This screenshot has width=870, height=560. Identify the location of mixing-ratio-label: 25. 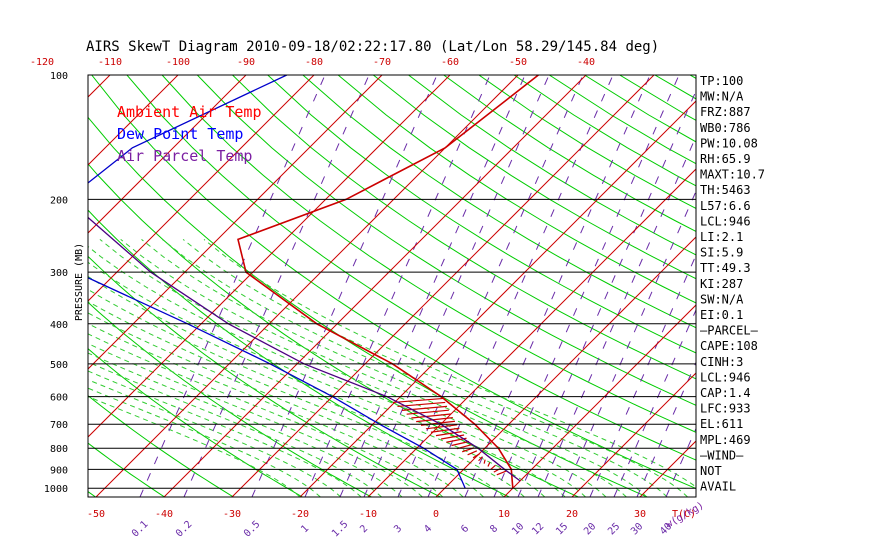
(614, 529).